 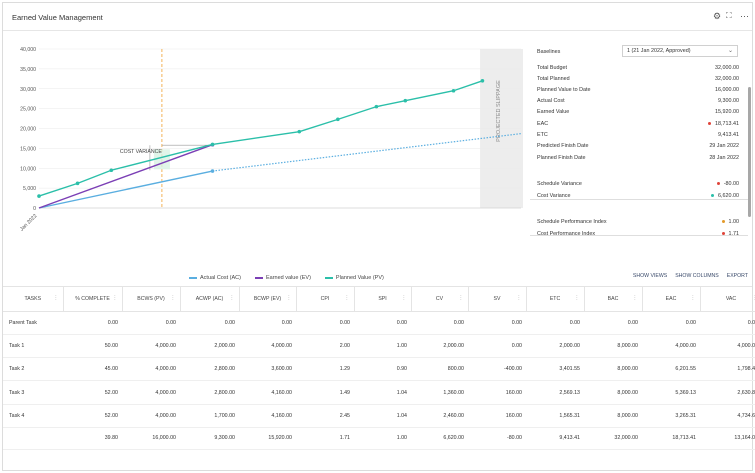 What do you see at coordinates (439, 416) in the screenshot?
I see `table-cell: 2,460.00` at bounding box center [439, 416].